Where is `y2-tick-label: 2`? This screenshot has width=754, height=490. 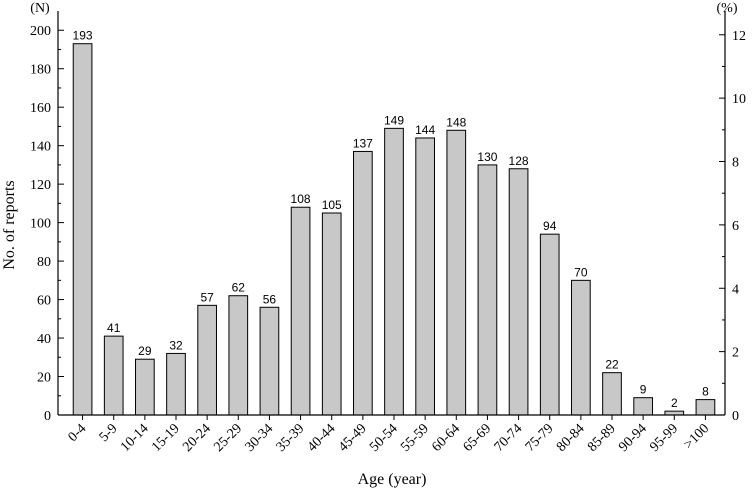
y2-tick-label: 2 is located at coordinates (735, 353).